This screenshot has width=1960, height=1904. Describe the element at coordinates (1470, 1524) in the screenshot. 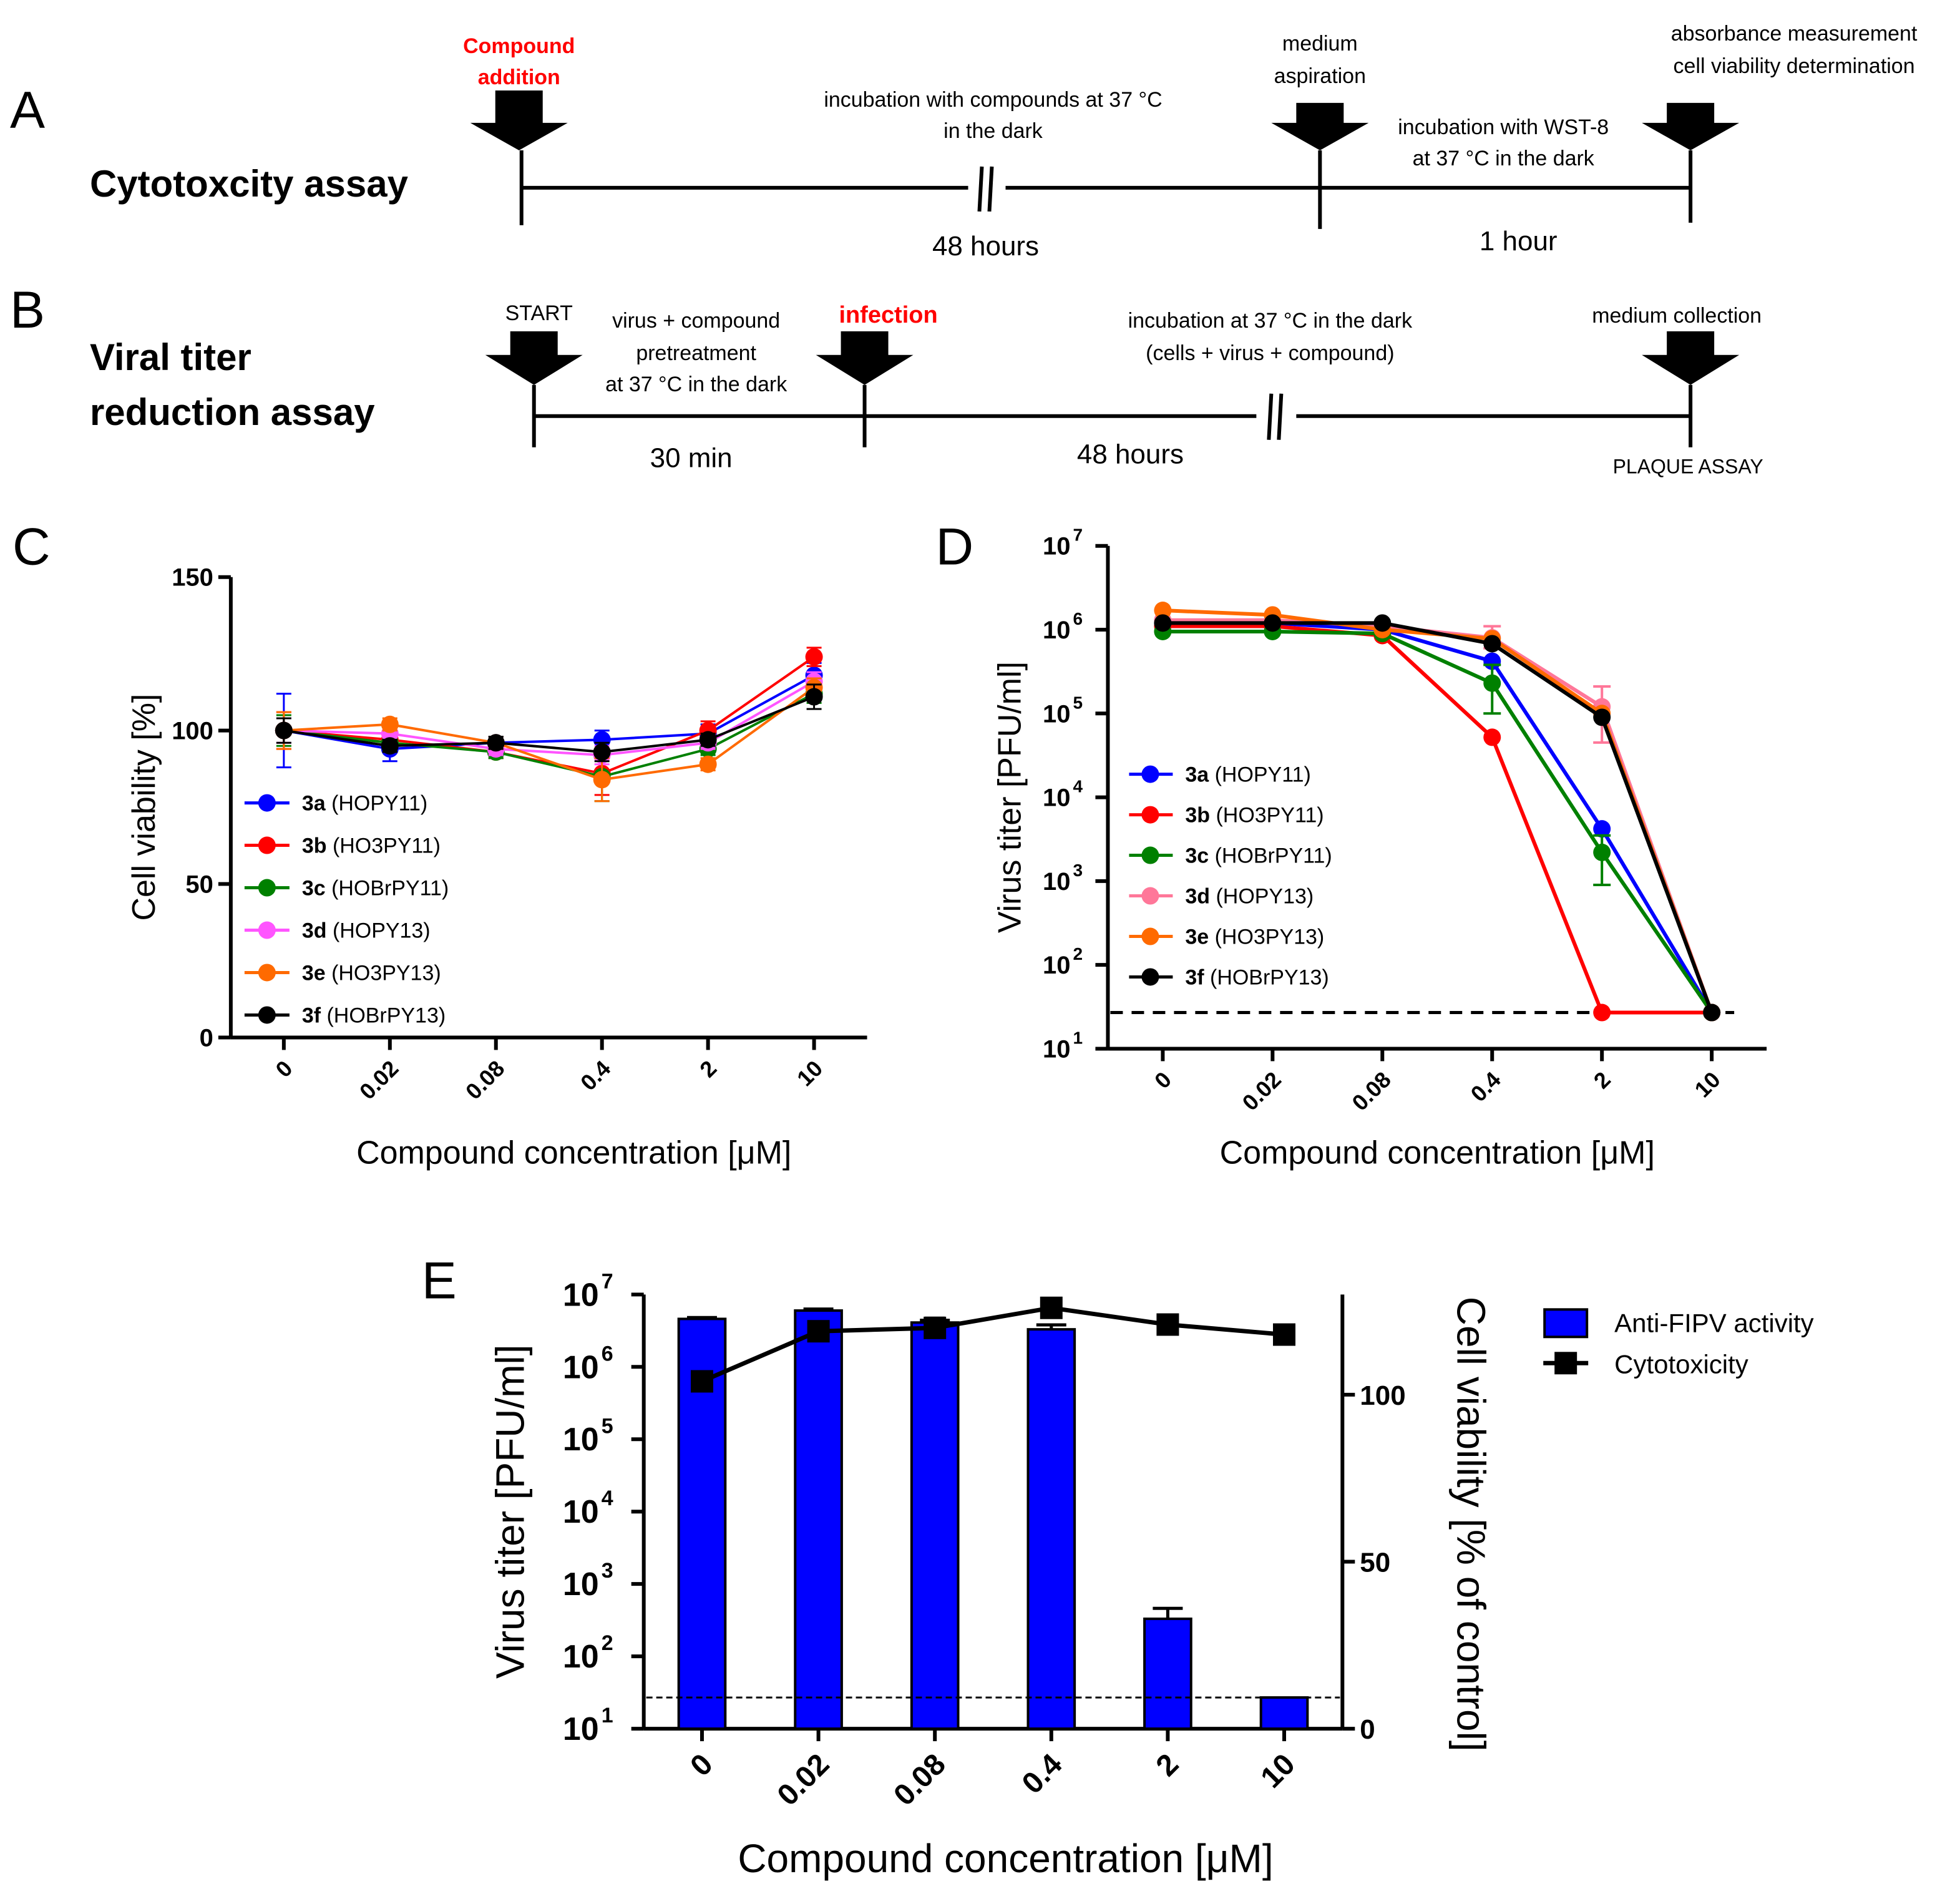

I see `y-axis-label-right: Cell viability [% of control]` at that location.